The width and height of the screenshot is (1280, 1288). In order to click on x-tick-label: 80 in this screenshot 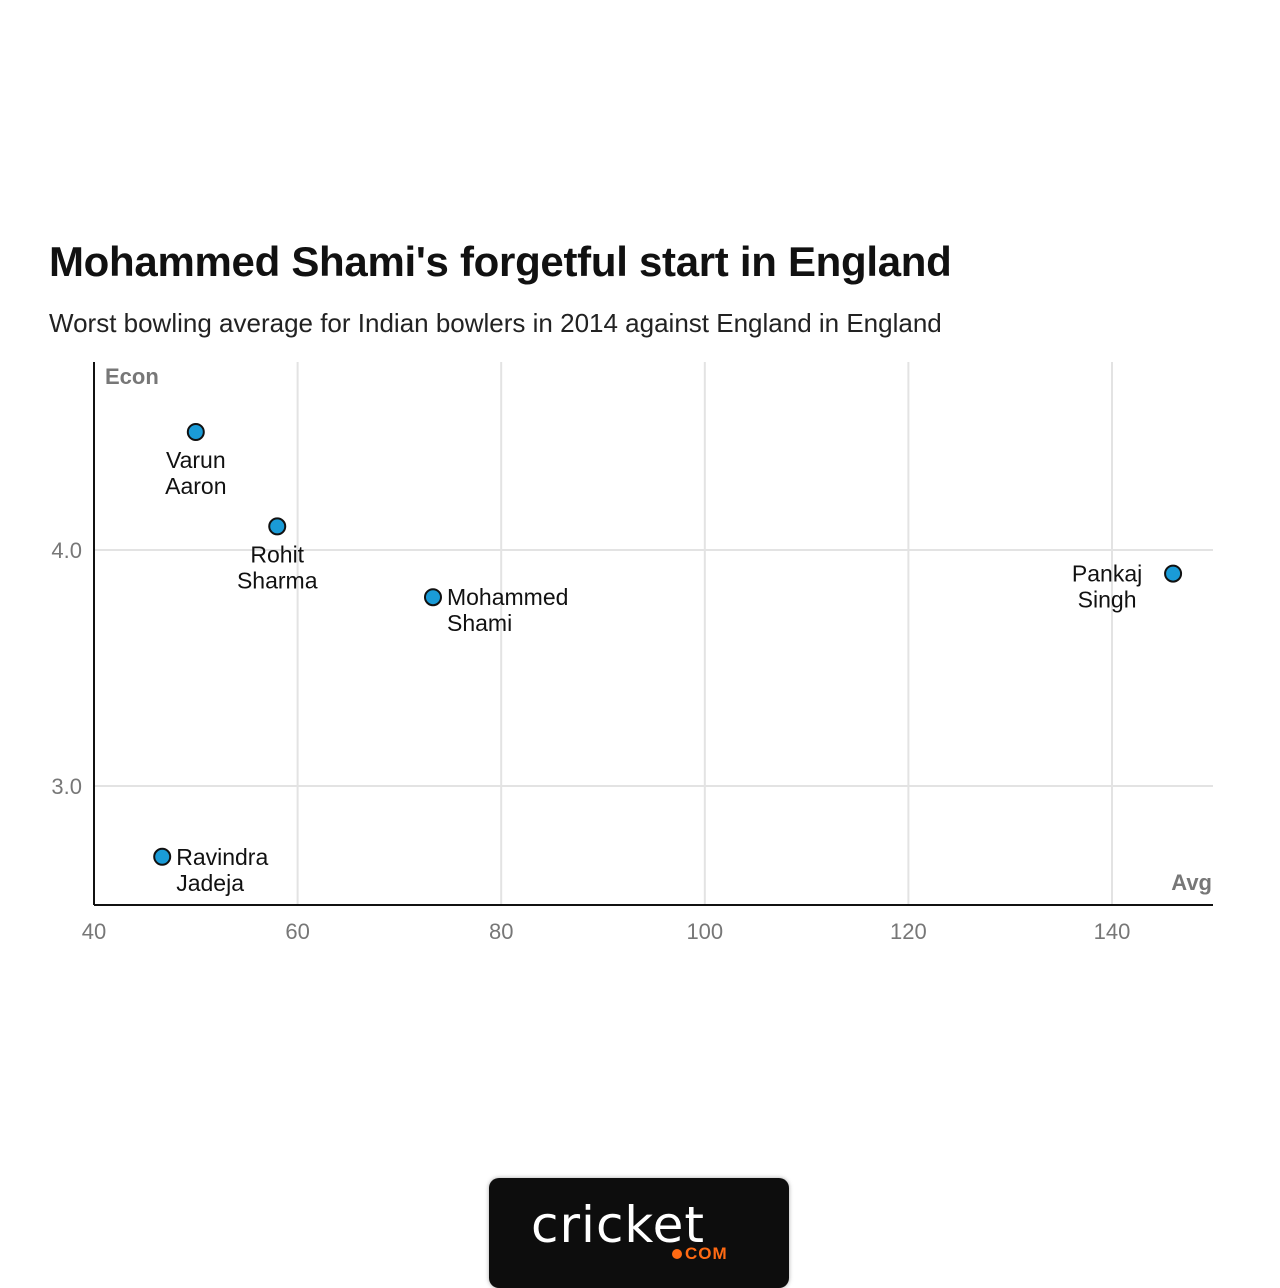, I will do `click(501, 931)`.